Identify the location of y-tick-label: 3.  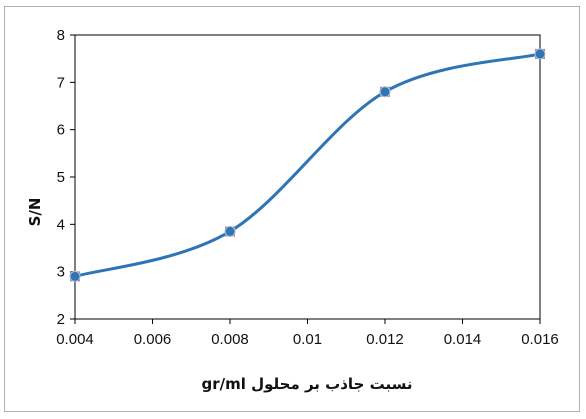
(61, 272).